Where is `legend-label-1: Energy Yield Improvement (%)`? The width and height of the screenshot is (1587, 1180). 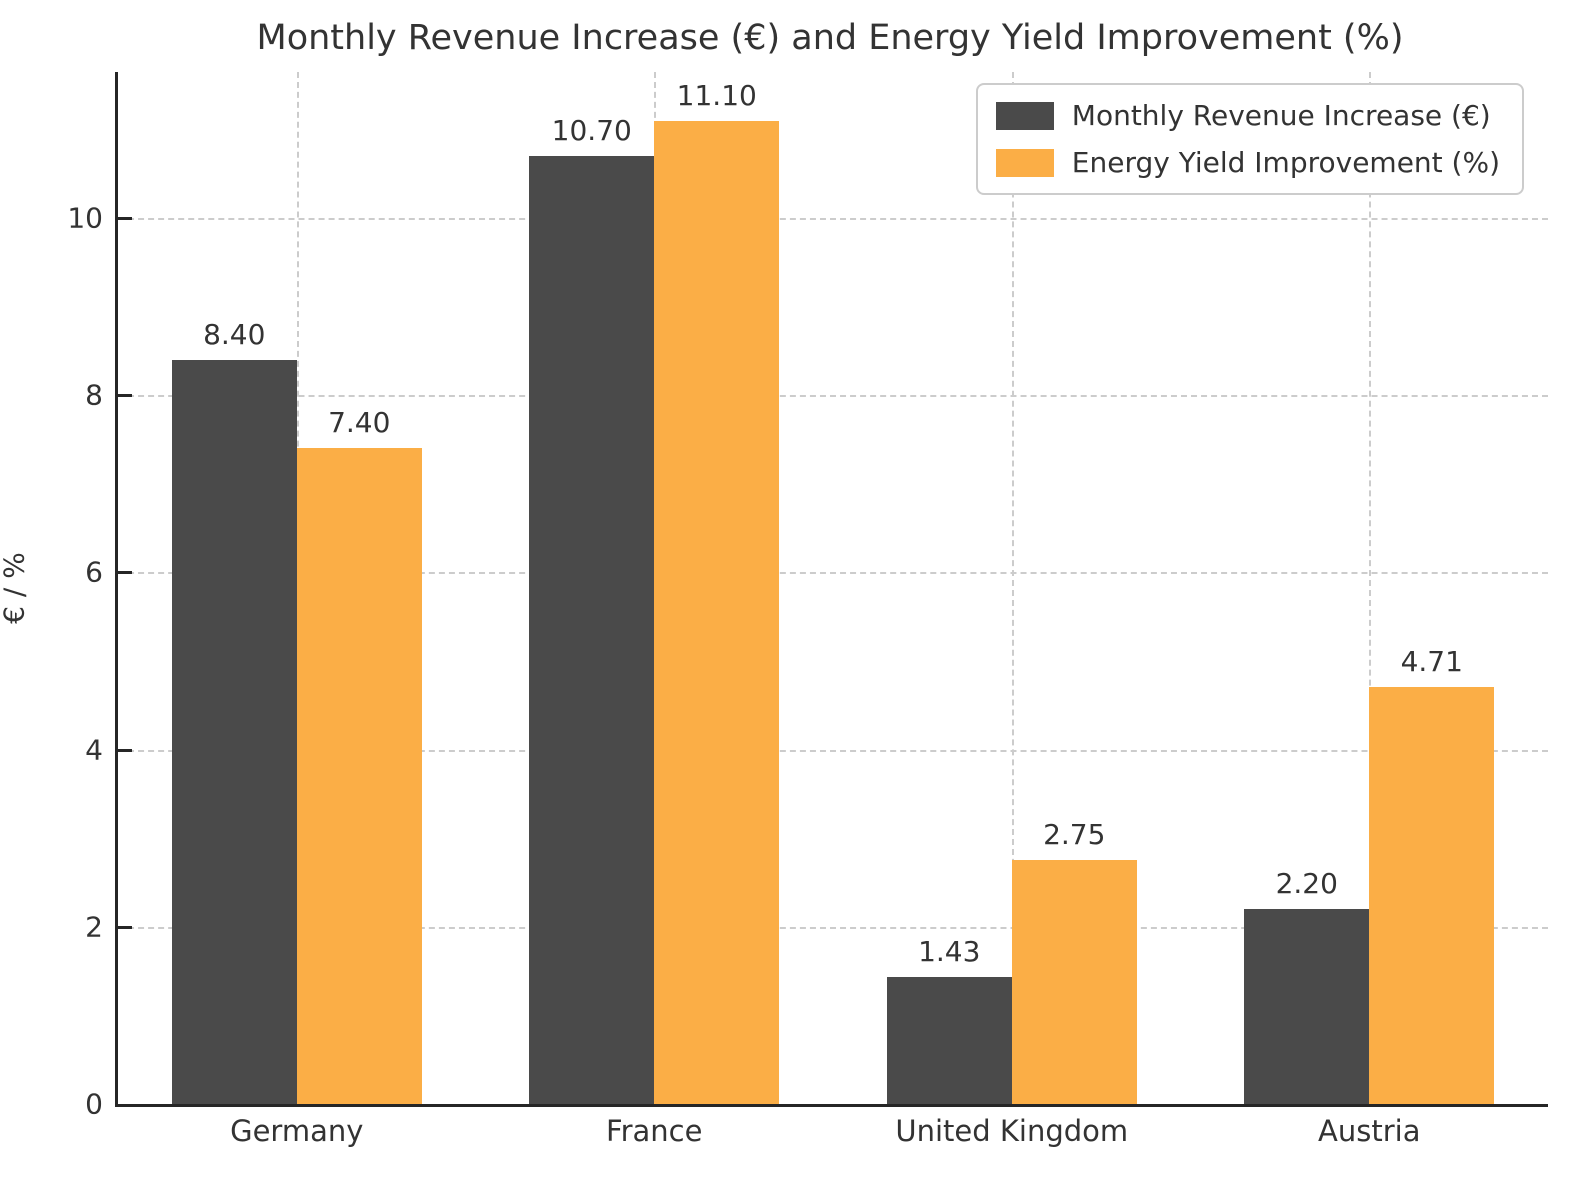
legend-label-1: Energy Yield Improvement (%) is located at coordinates (1285, 162).